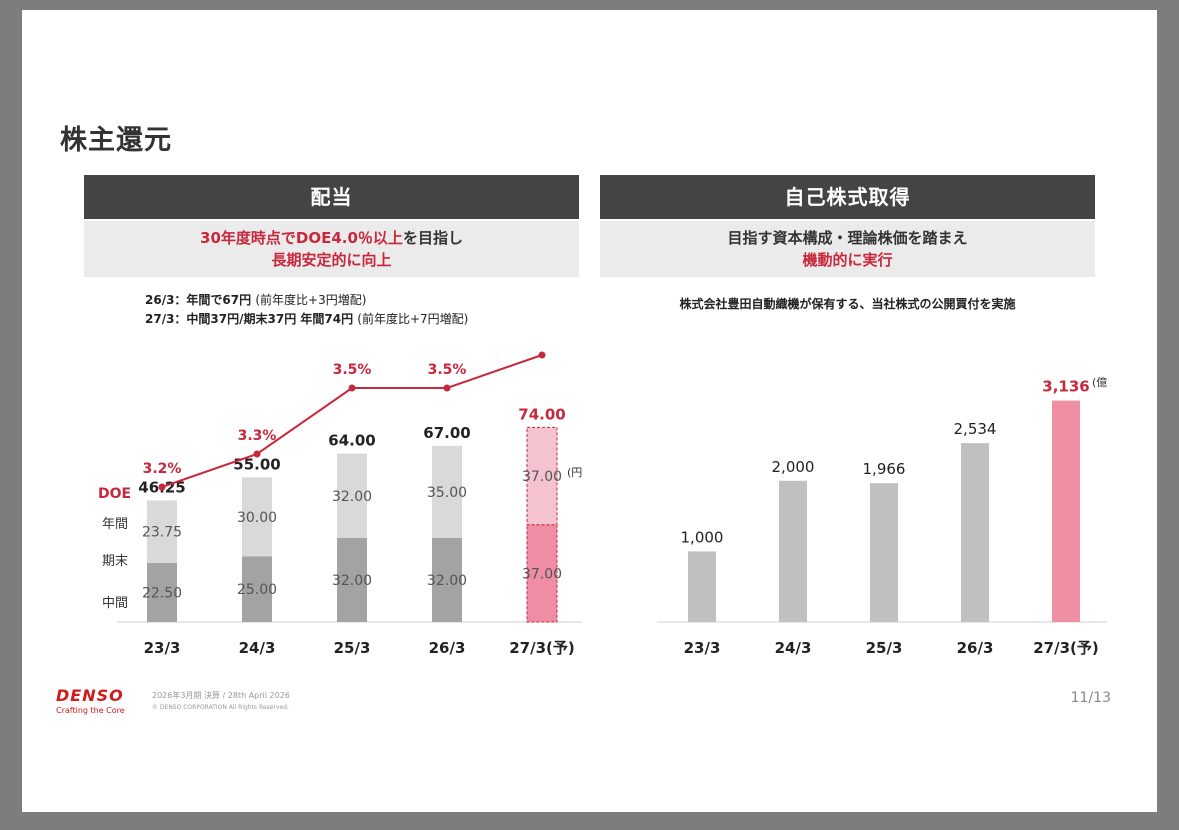 The width and height of the screenshot is (1179, 830). Describe the element at coordinates (541, 414) in the screenshot. I see `annual-label: 74.00` at that location.